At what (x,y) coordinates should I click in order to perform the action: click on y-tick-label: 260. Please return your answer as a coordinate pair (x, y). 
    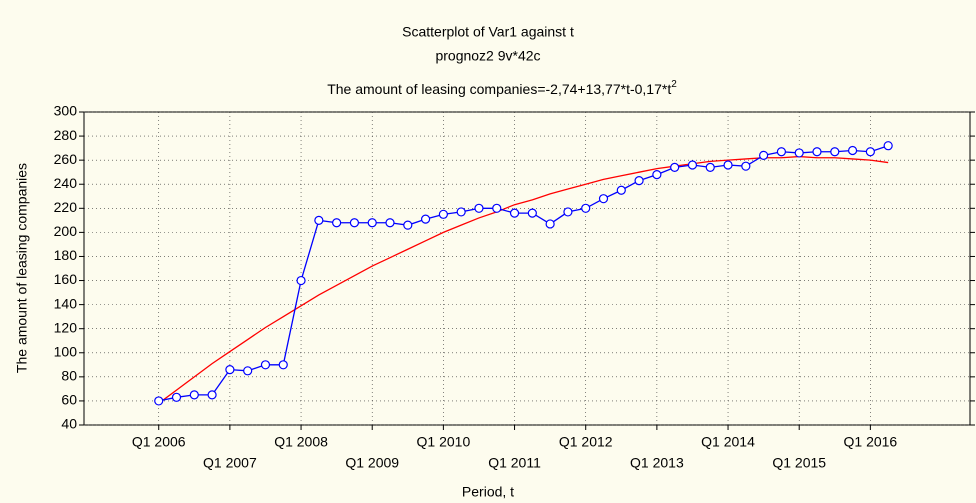
    Looking at the image, I should click on (66, 159).